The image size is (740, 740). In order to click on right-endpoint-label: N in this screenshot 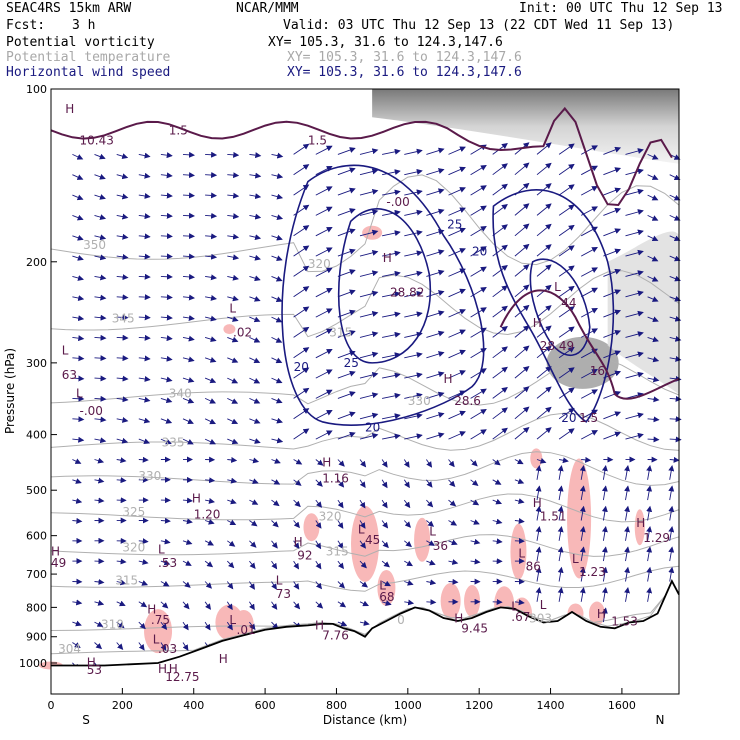, I will do `click(660, 720)`.